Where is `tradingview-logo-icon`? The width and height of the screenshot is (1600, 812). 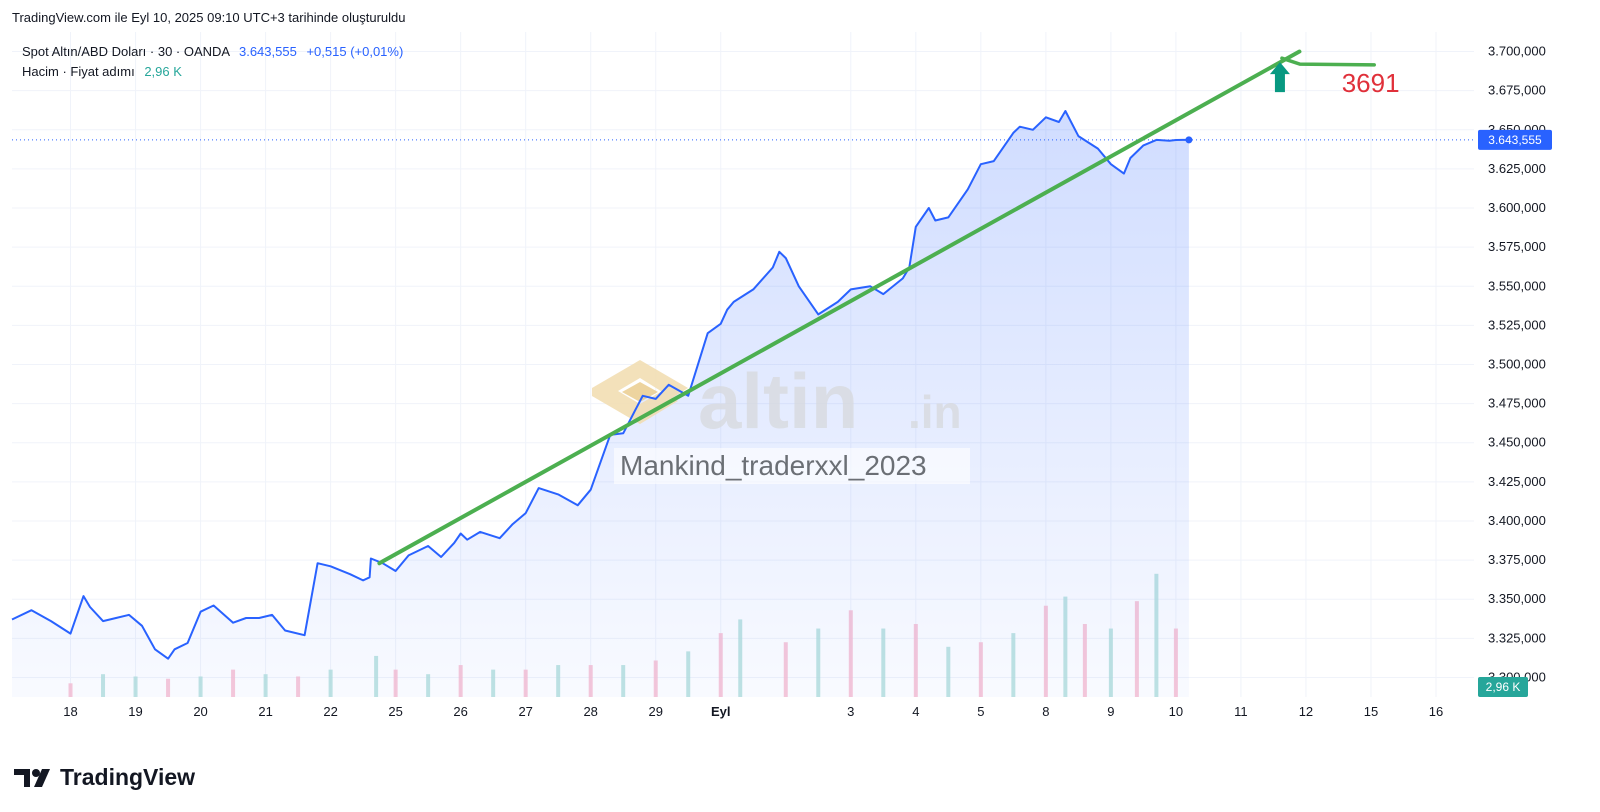 tradingview-logo-icon is located at coordinates (32, 777).